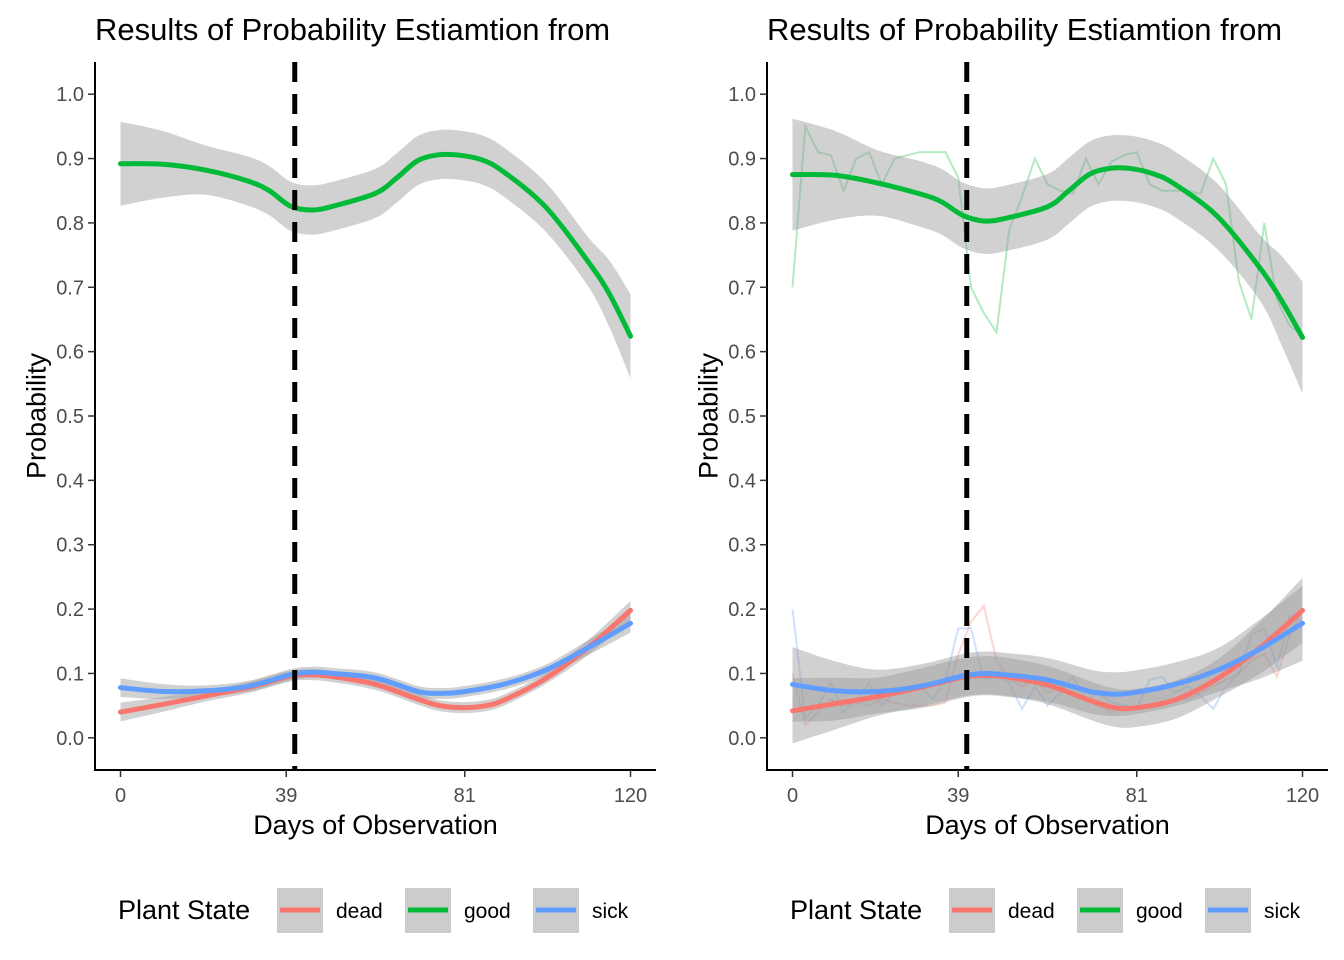 The image size is (1344, 960). I want to click on confidence-band-sick, so click(1047, 653).